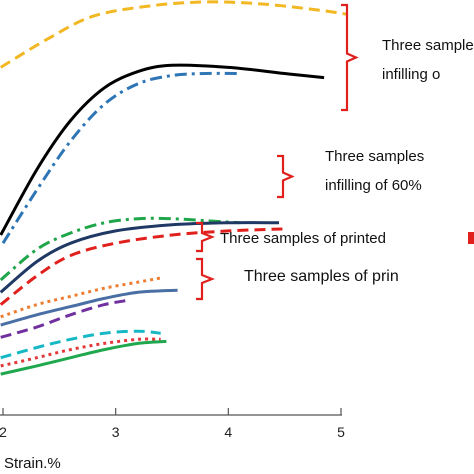  What do you see at coordinates (428, 45) in the screenshot?
I see `annotation-1-line-1: Three samples` at bounding box center [428, 45].